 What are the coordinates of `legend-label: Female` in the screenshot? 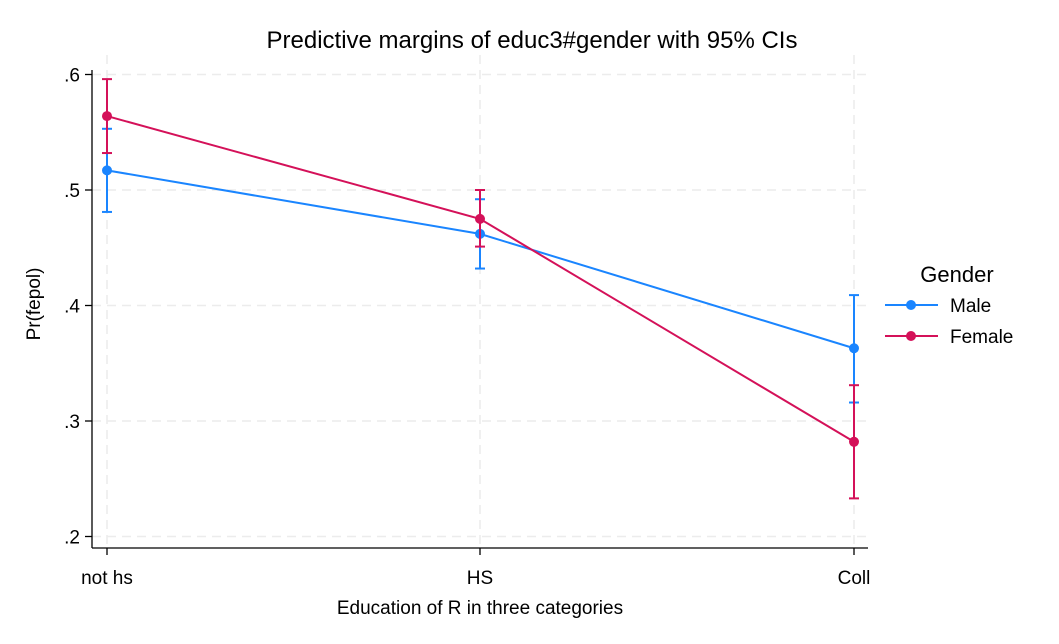 It's located at (981, 337).